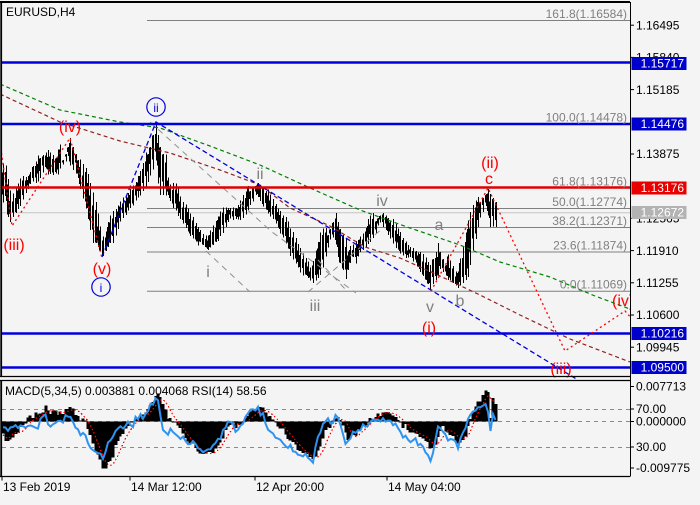 The image size is (700, 505). I want to click on svg-text: 0.007713, so click(661, 387).